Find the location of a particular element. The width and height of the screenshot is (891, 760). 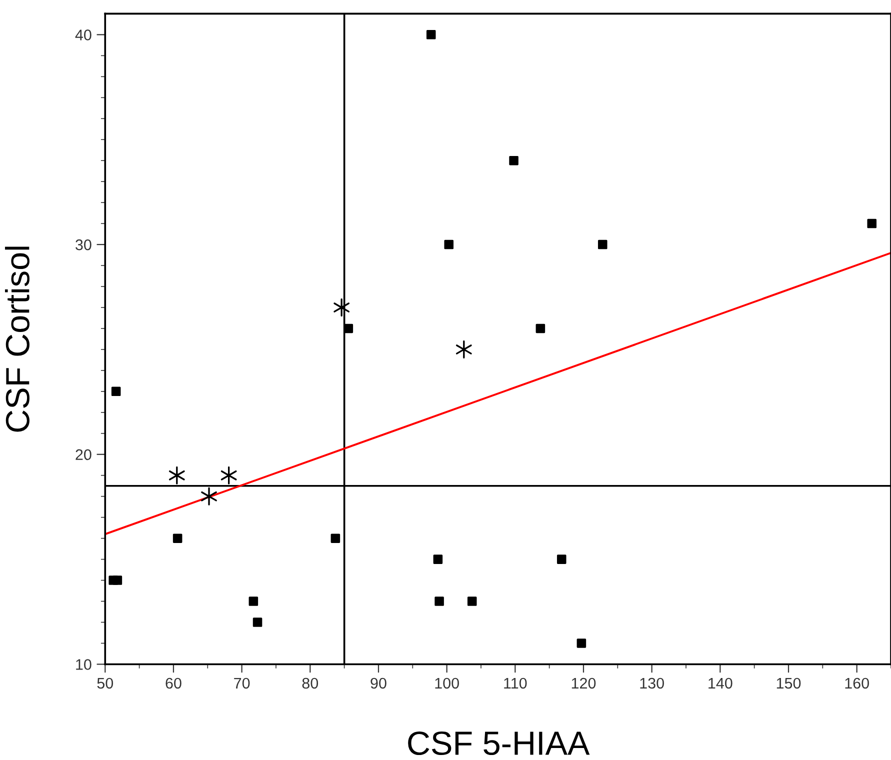

y-axis-title: CSF Cortisol is located at coordinates (17, 339).